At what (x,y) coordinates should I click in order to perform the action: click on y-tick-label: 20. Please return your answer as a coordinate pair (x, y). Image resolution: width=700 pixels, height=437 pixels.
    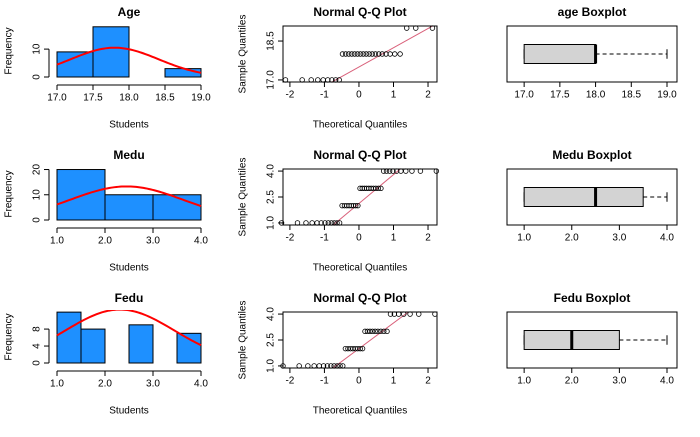
    Looking at the image, I should click on (37, 170).